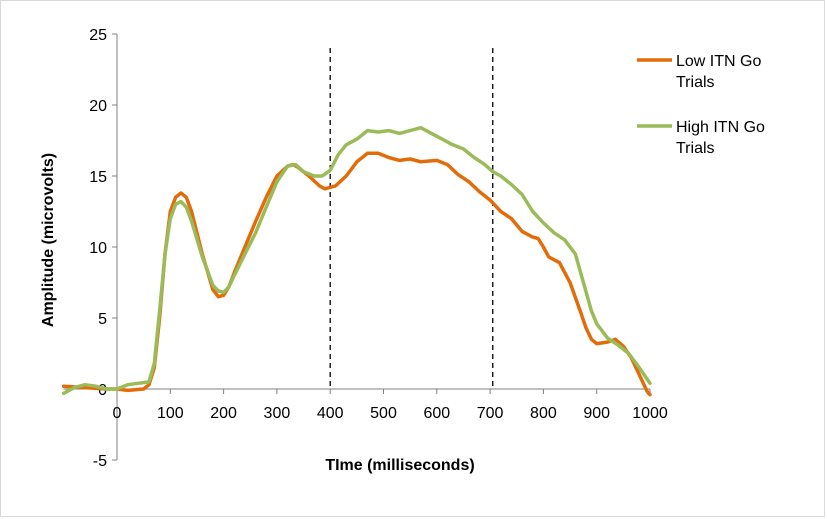 The image size is (827, 519). Describe the element at coordinates (718, 72) in the screenshot. I see `legend-label: Low ITN Go Trials` at that location.